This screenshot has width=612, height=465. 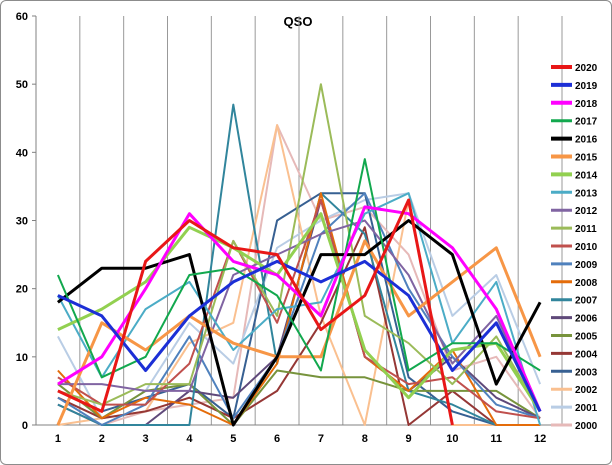 I want to click on x-tick-label: 11, so click(x=496, y=439).